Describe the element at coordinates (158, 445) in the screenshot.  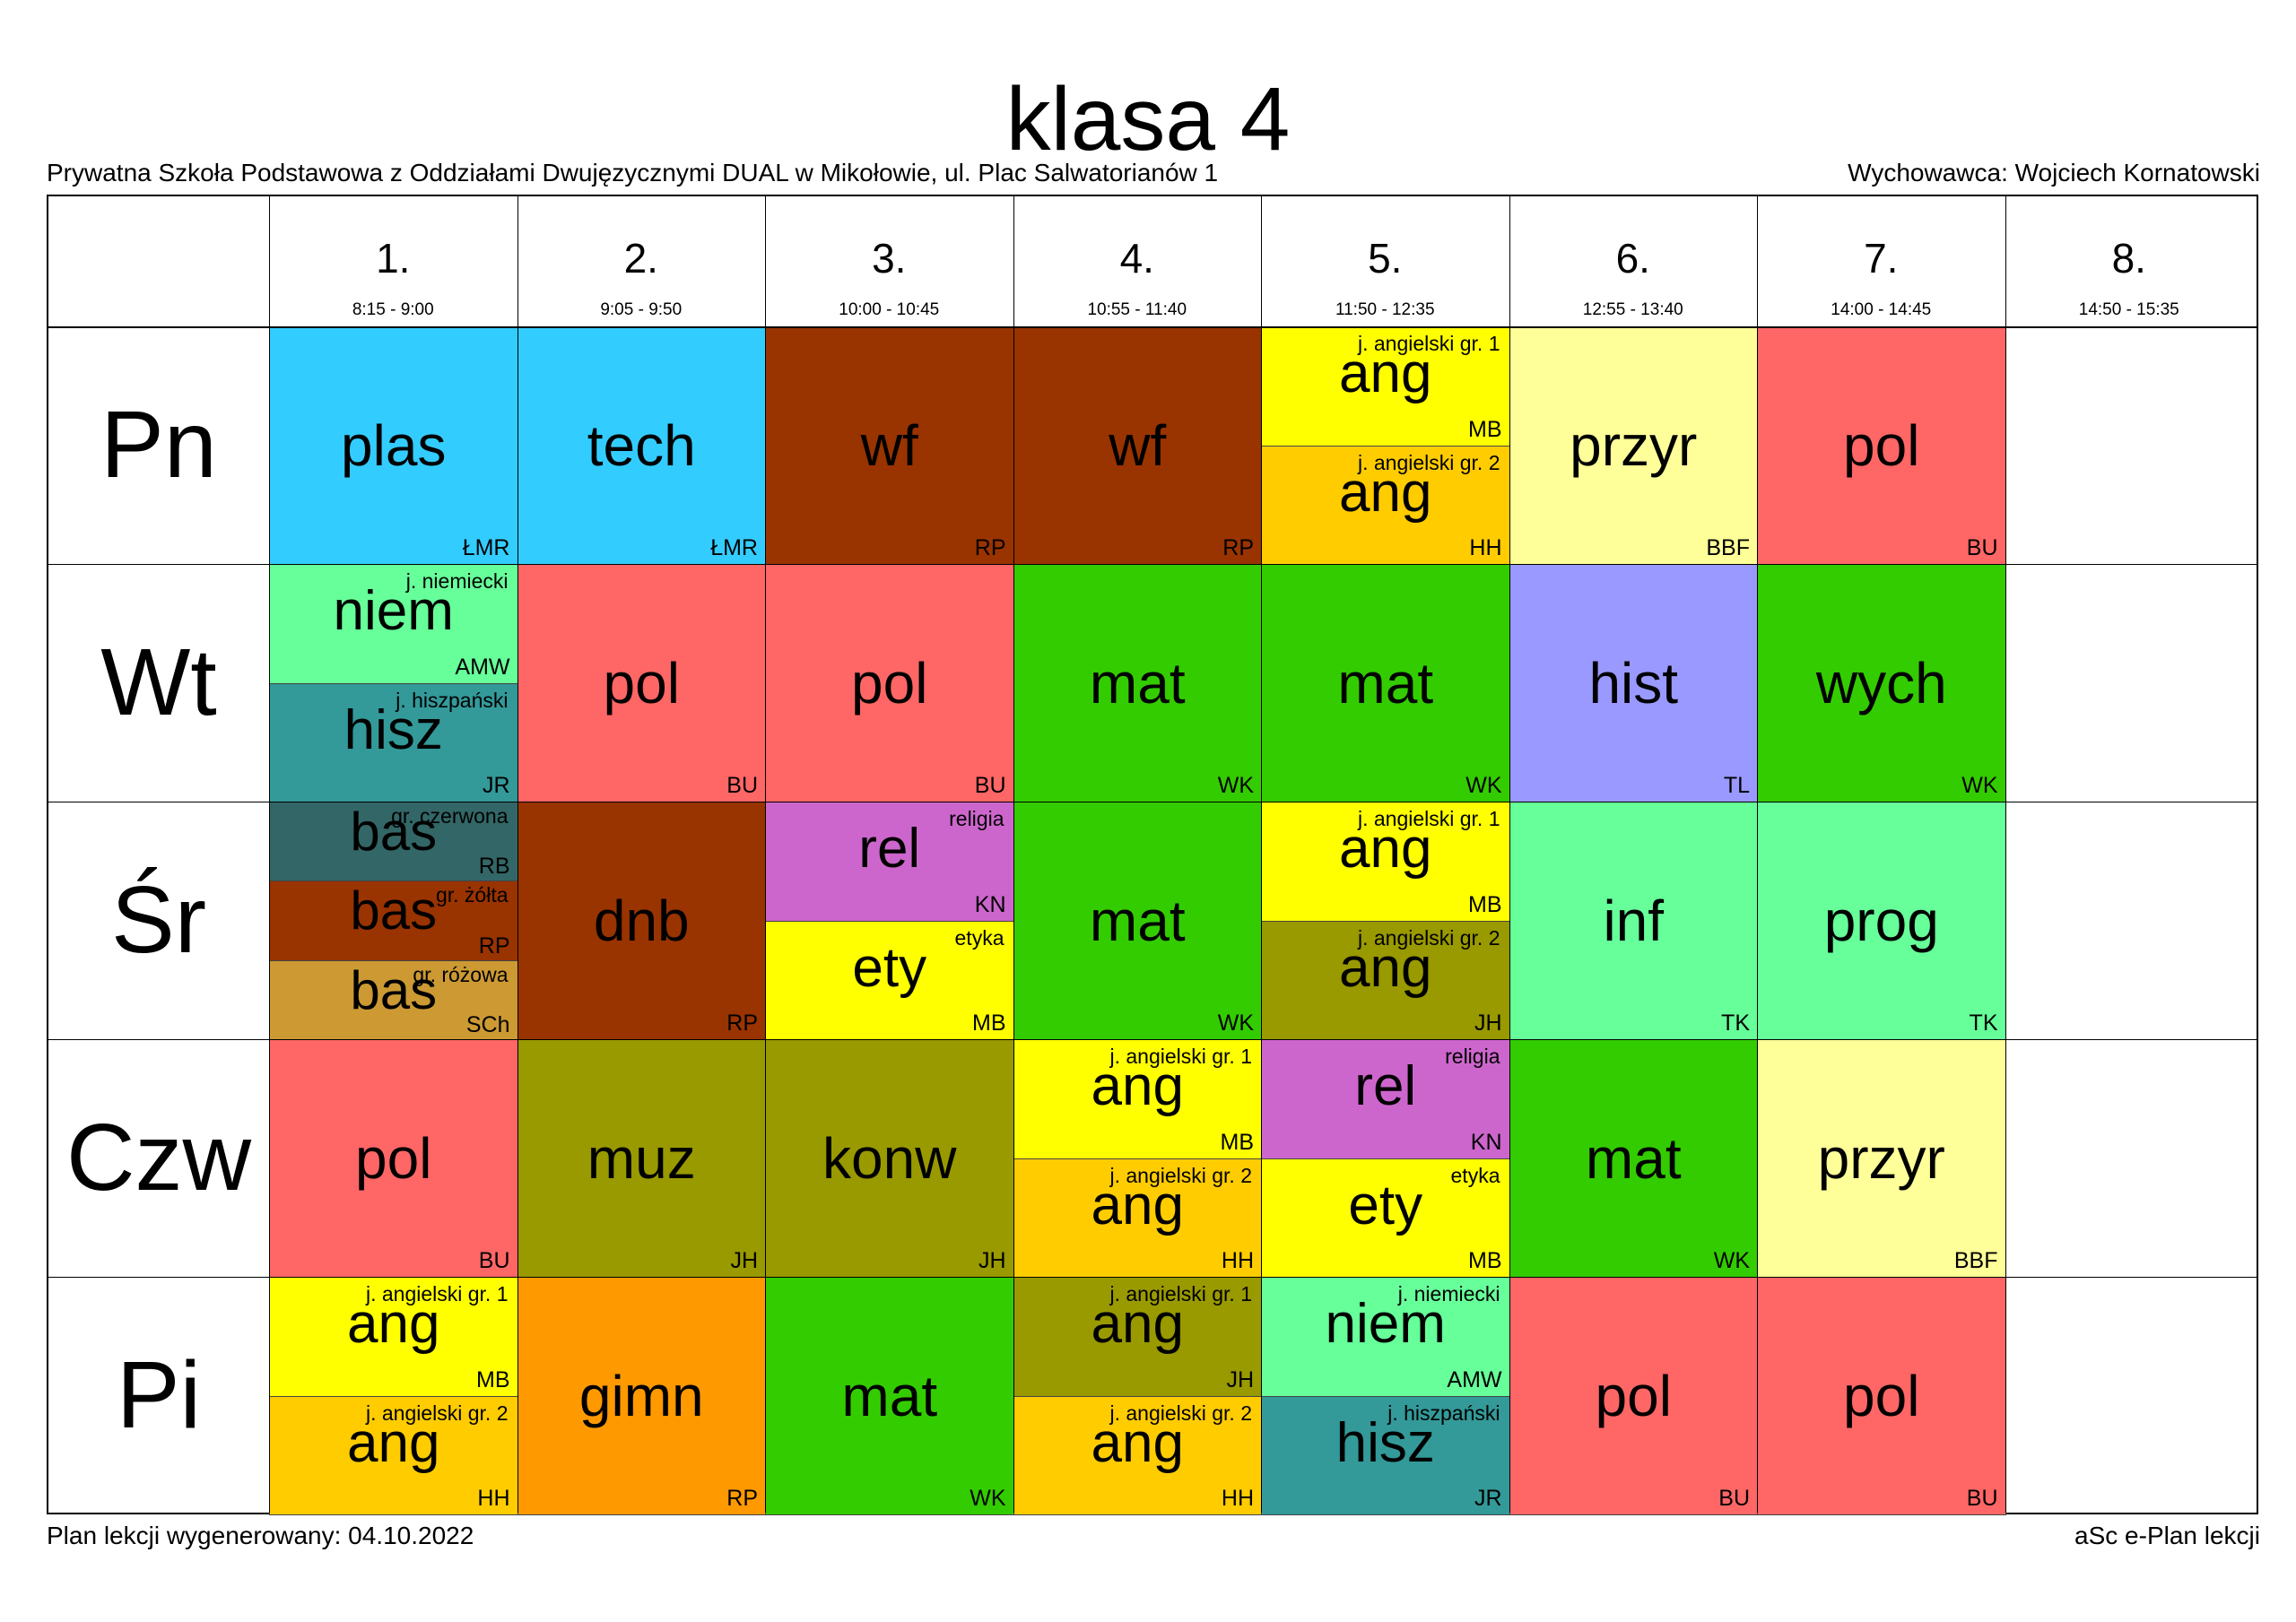
I see `day-label: Pn` at that location.